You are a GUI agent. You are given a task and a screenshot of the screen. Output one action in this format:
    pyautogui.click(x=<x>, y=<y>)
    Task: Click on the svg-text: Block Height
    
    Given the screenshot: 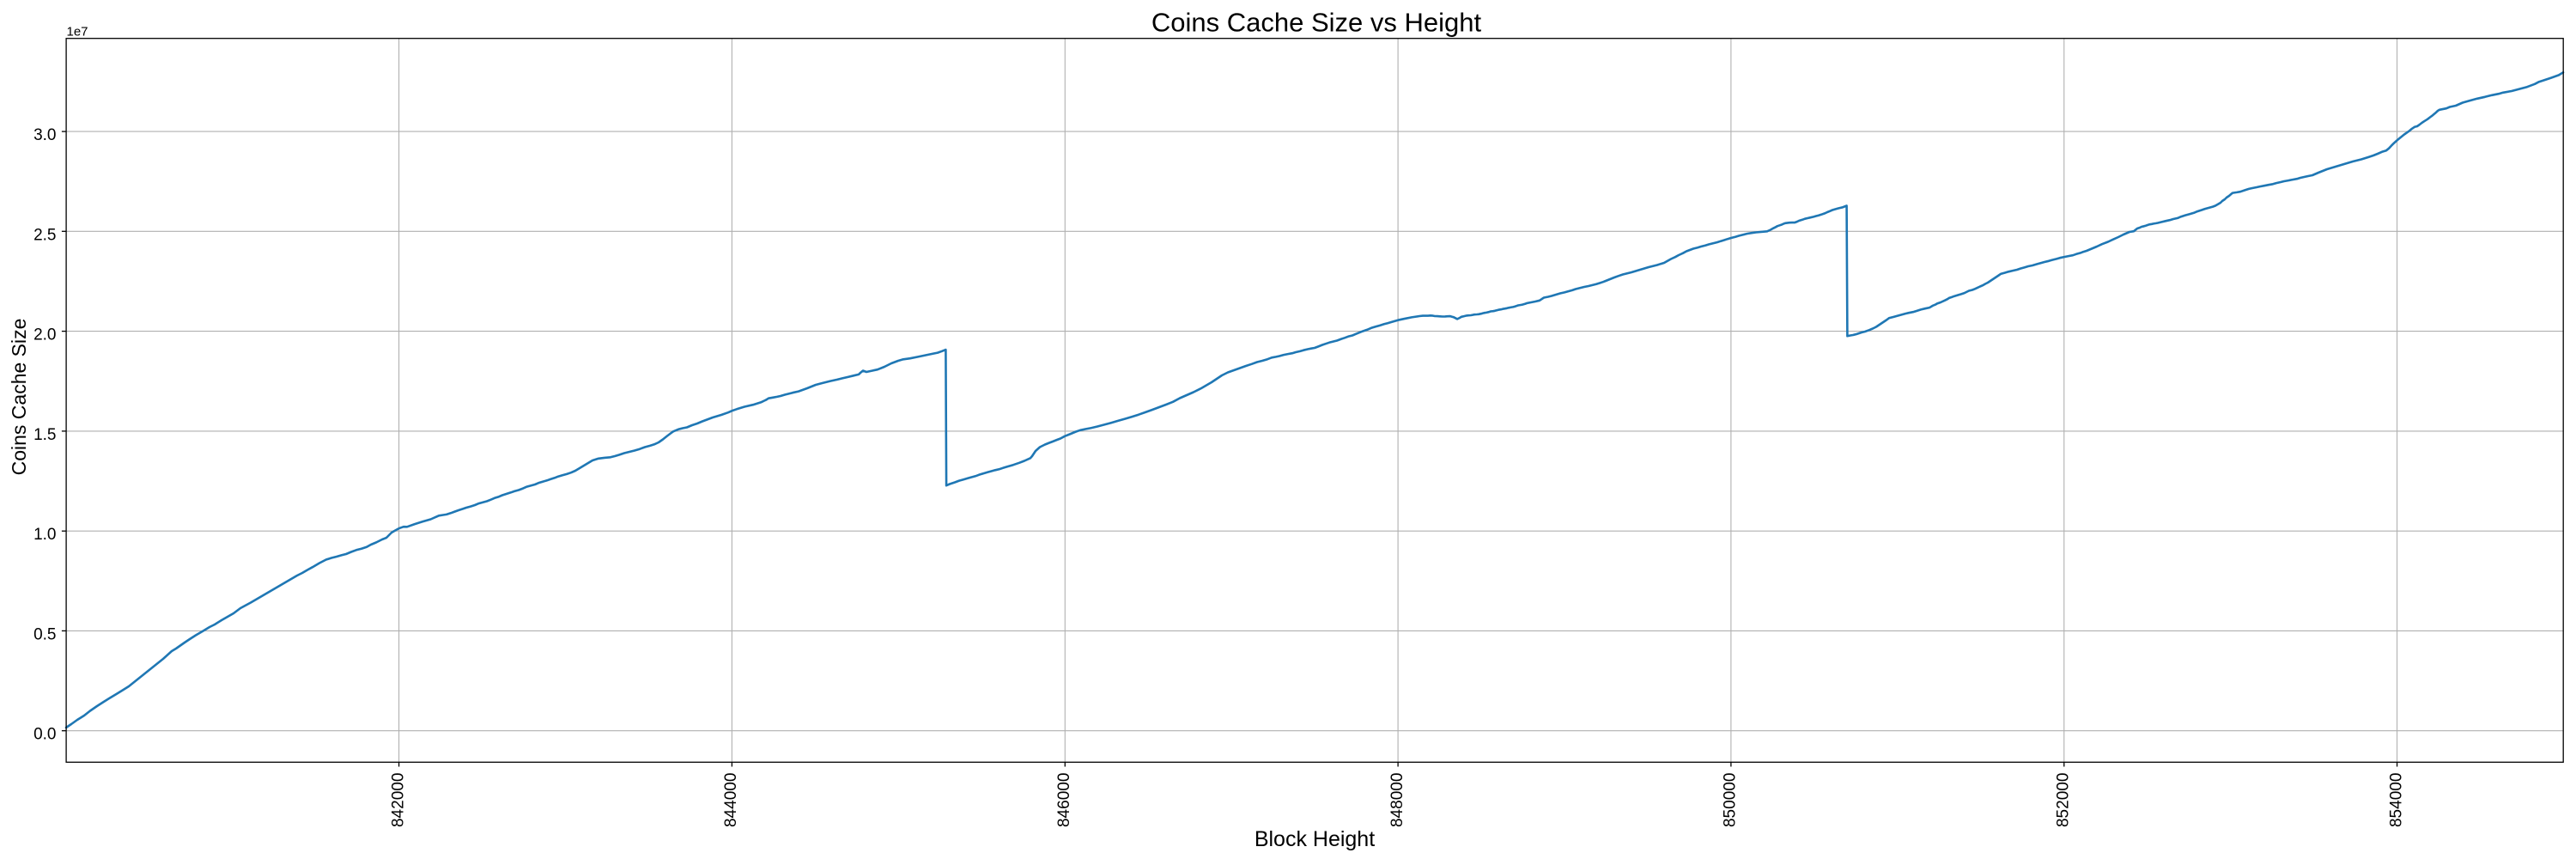 What is the action you would take?
    pyautogui.click(x=1315, y=839)
    